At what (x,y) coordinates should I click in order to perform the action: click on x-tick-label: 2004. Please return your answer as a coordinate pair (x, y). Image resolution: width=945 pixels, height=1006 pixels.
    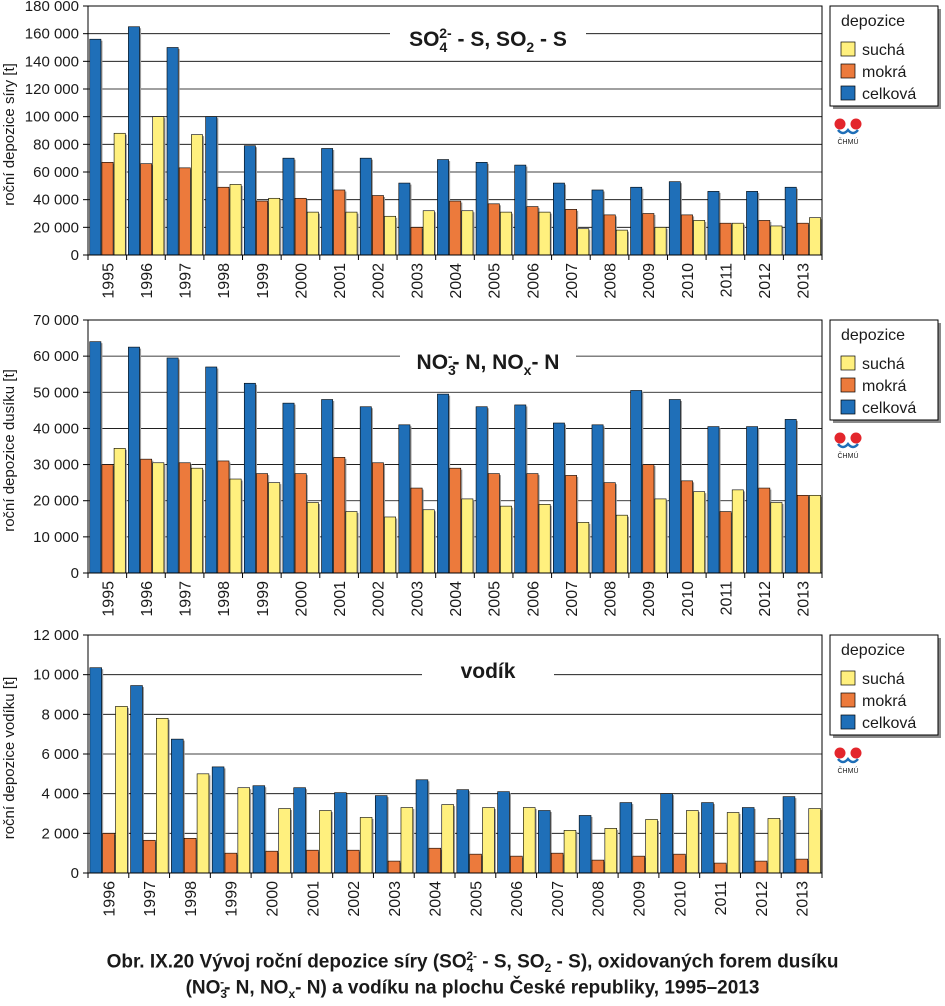
    Looking at the image, I should click on (456, 599).